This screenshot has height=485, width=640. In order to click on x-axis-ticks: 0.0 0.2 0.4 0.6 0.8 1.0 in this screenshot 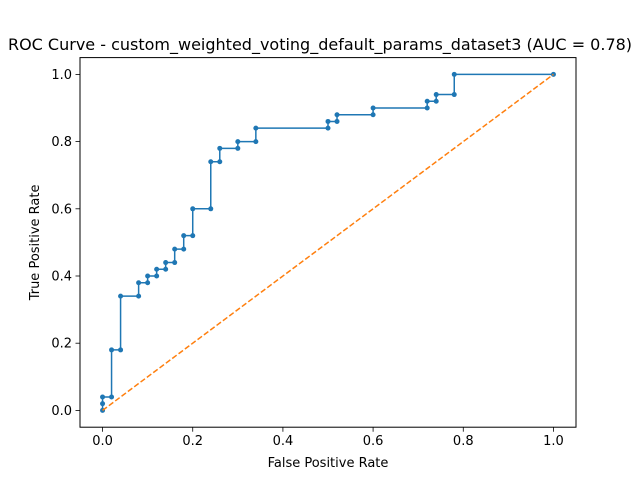, I will do `click(328, 438)`.